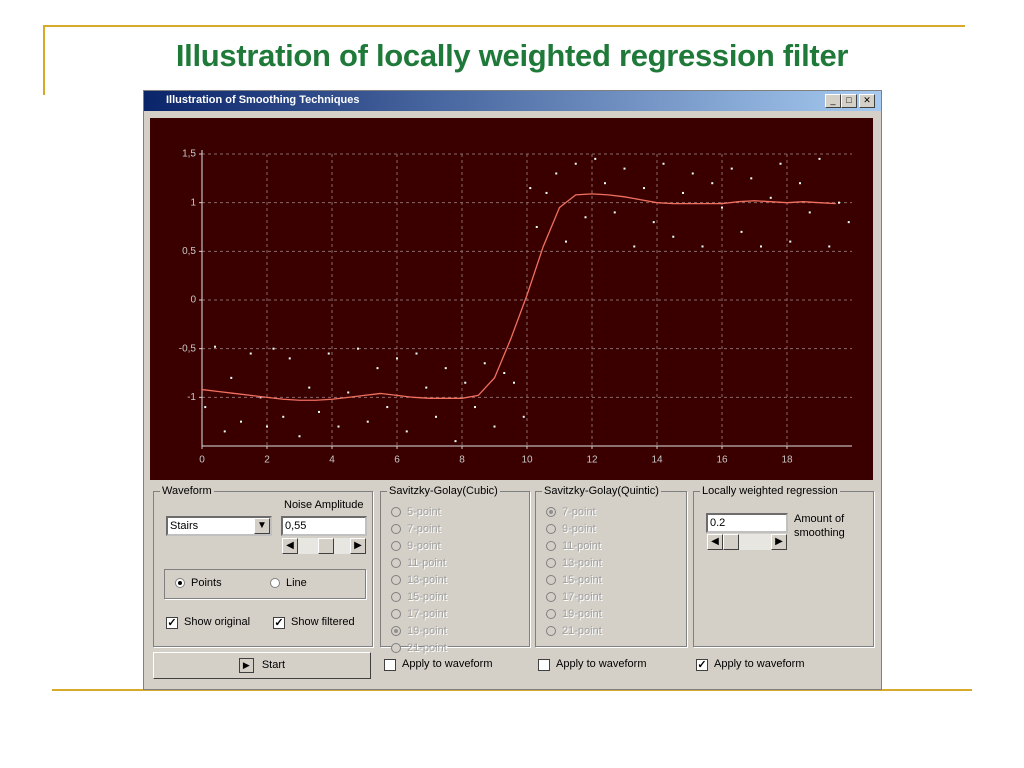 The image size is (1024, 768). I want to click on option-label: 13-point, so click(427, 580).